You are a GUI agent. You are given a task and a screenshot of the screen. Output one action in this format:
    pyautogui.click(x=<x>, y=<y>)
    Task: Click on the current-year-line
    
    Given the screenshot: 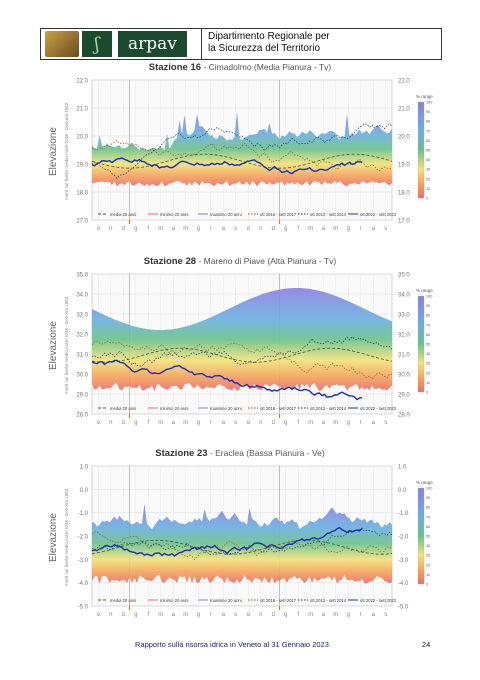 What is the action you would take?
    pyautogui.click(x=227, y=380)
    